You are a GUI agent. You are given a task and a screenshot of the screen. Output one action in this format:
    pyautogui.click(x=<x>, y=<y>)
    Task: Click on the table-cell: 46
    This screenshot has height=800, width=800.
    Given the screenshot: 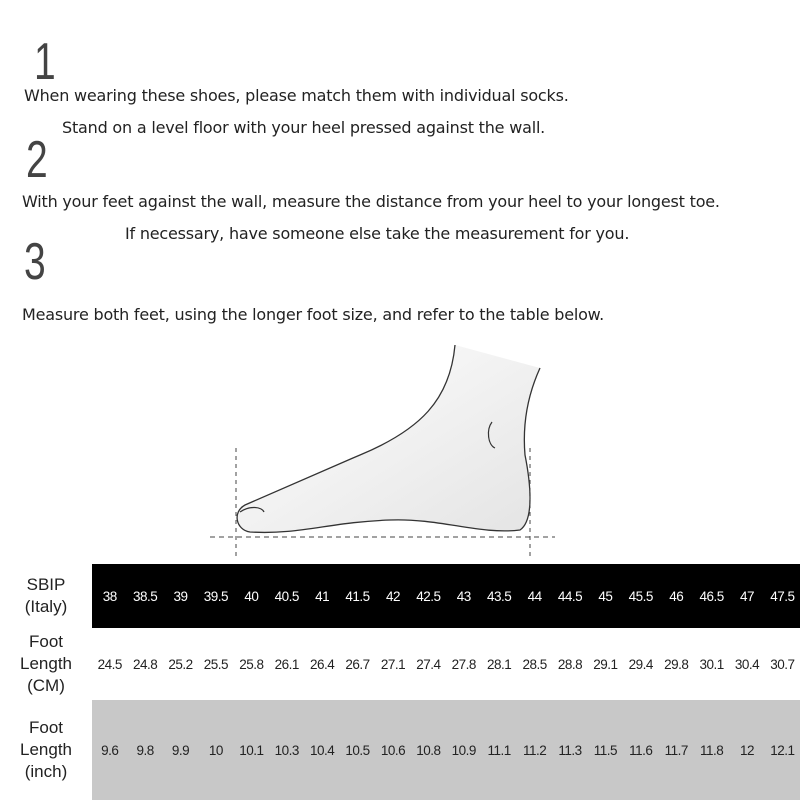 What is the action you would take?
    pyautogui.click(x=676, y=596)
    